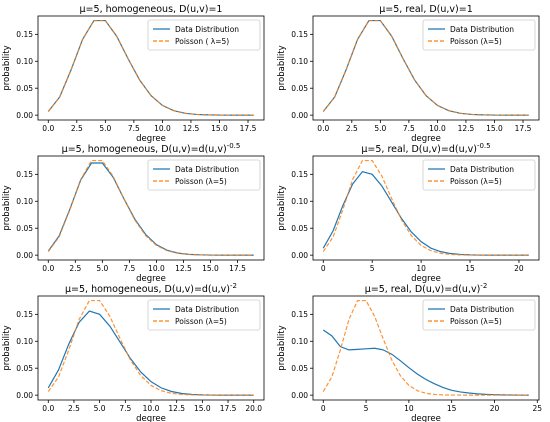 The height and width of the screenshot is (422, 550). What do you see at coordinates (426, 9) in the screenshot?
I see `chart-title: μ=5, real, D(u,v)=1` at bounding box center [426, 9].